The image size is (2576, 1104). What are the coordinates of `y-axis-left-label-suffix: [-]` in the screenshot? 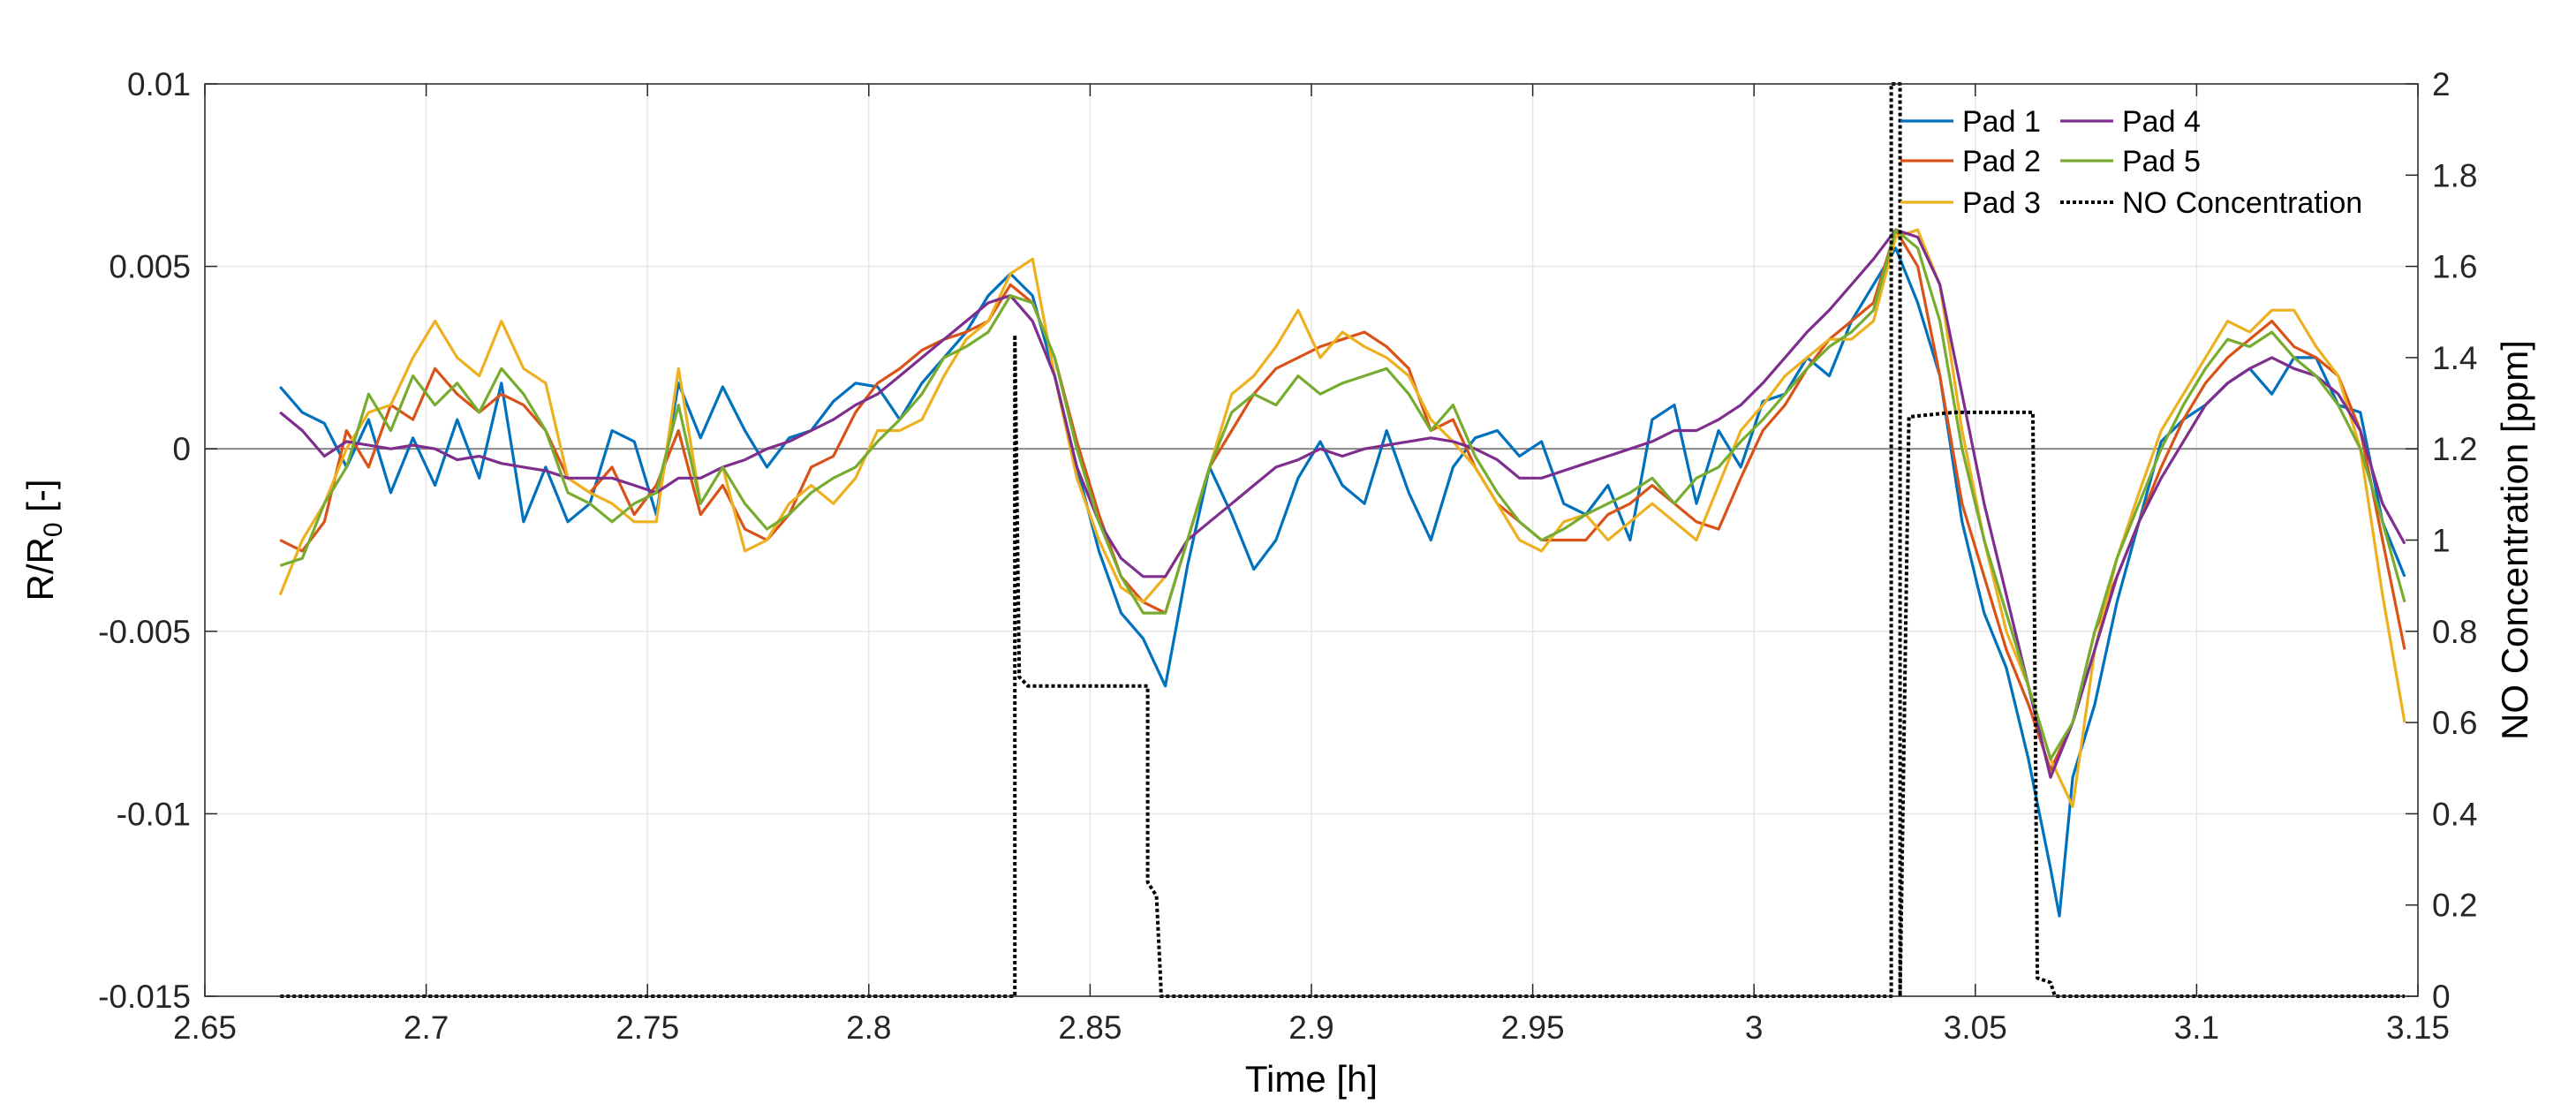 It's located at (40, 500).